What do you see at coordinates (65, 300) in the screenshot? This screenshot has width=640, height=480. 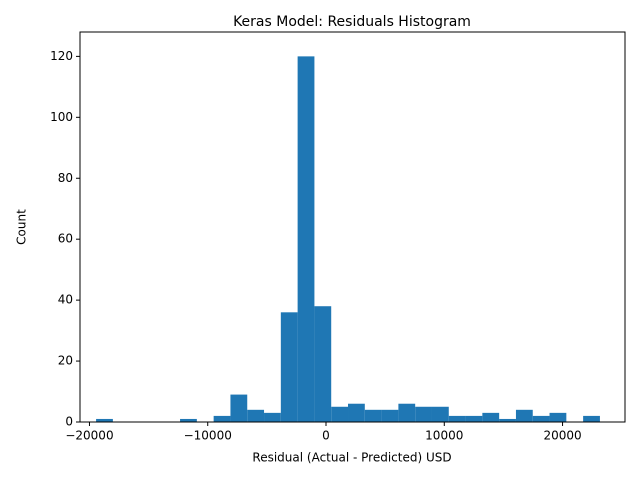 I see `y-tick-label: 40` at bounding box center [65, 300].